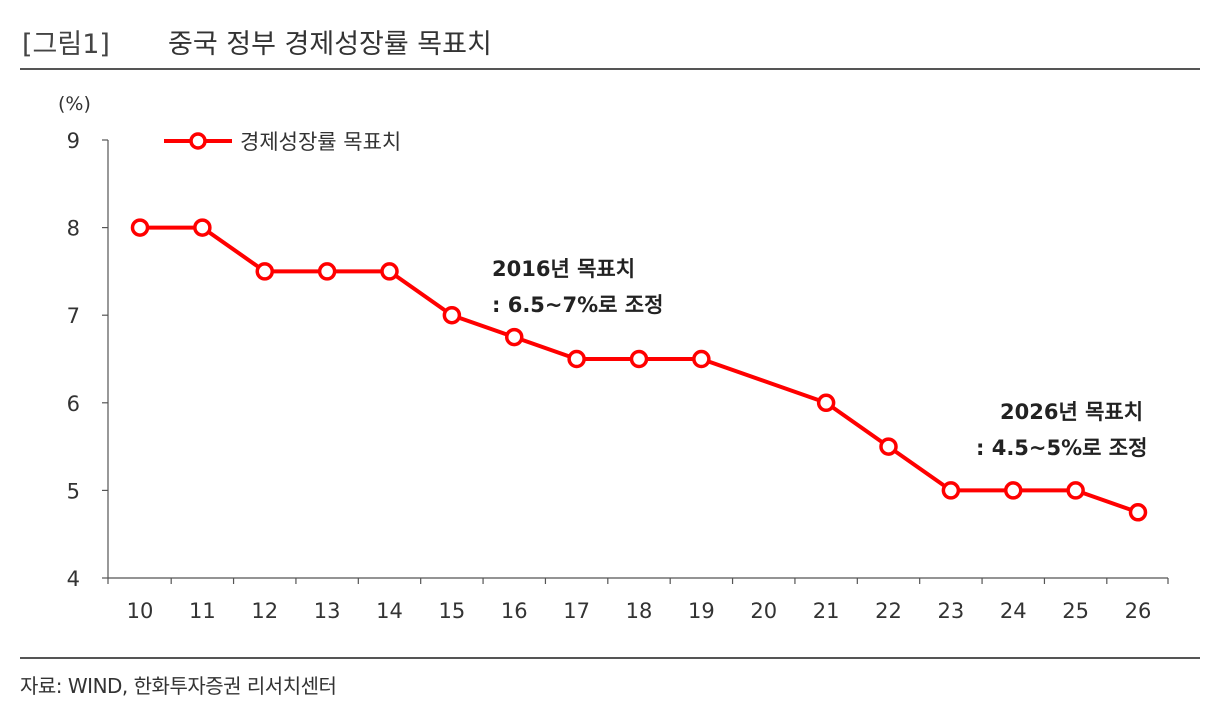 This screenshot has height=704, width=1214. What do you see at coordinates (1061, 448) in the screenshot?
I see `annotation-2026-line2: : 4.5~5%로 조정` at bounding box center [1061, 448].